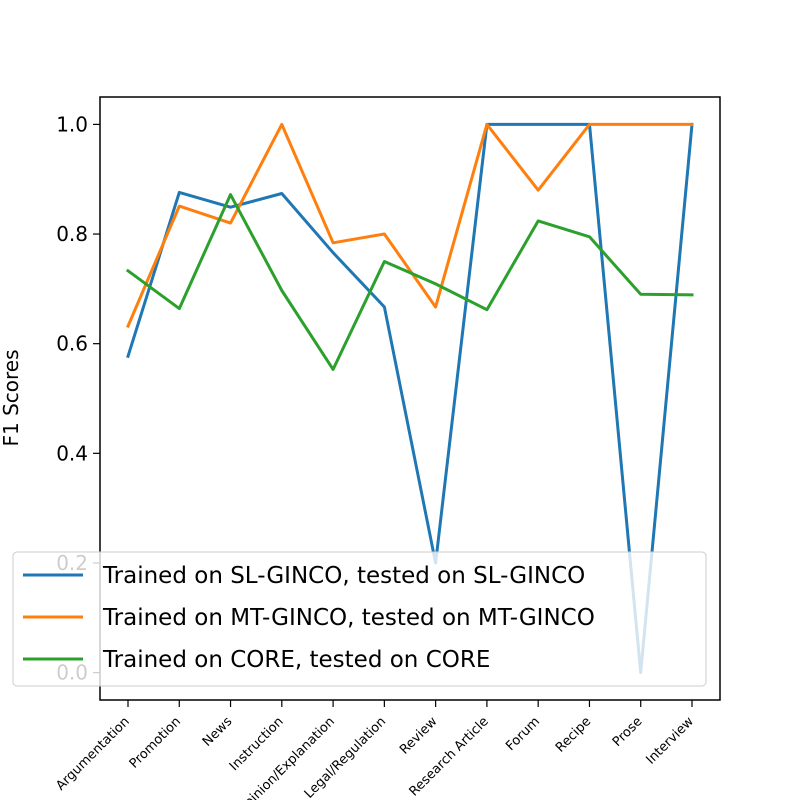  Describe the element at coordinates (670, 741) in the screenshot. I see `x-tick-label: Interview` at that location.